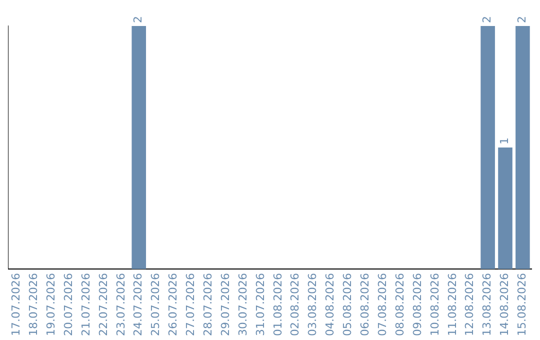 This screenshot has height=340, width=540. What do you see at coordinates (399, 304) in the screenshot?
I see `x-tick-label: 08.08.2026` at bounding box center [399, 304].